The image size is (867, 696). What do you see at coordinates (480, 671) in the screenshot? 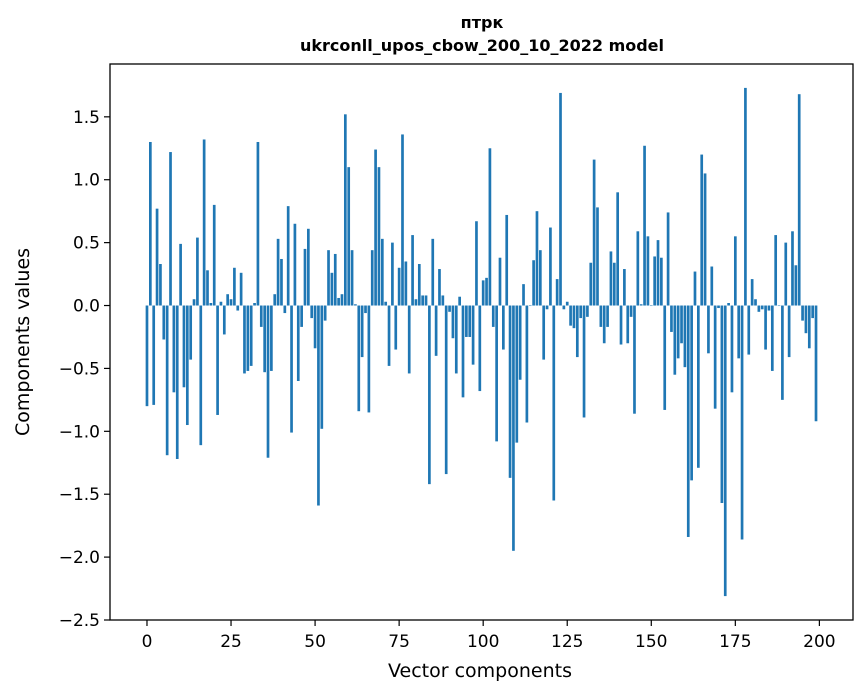
I see `x-axis-label: Vector components` at bounding box center [480, 671].